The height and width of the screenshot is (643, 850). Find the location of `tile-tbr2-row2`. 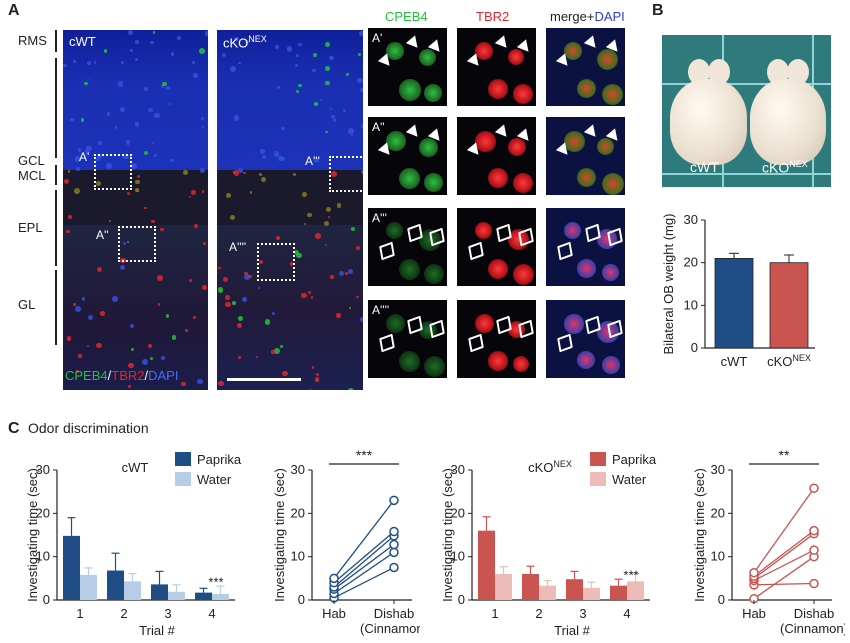

tile-tbr2-row2 is located at coordinates (496, 156).